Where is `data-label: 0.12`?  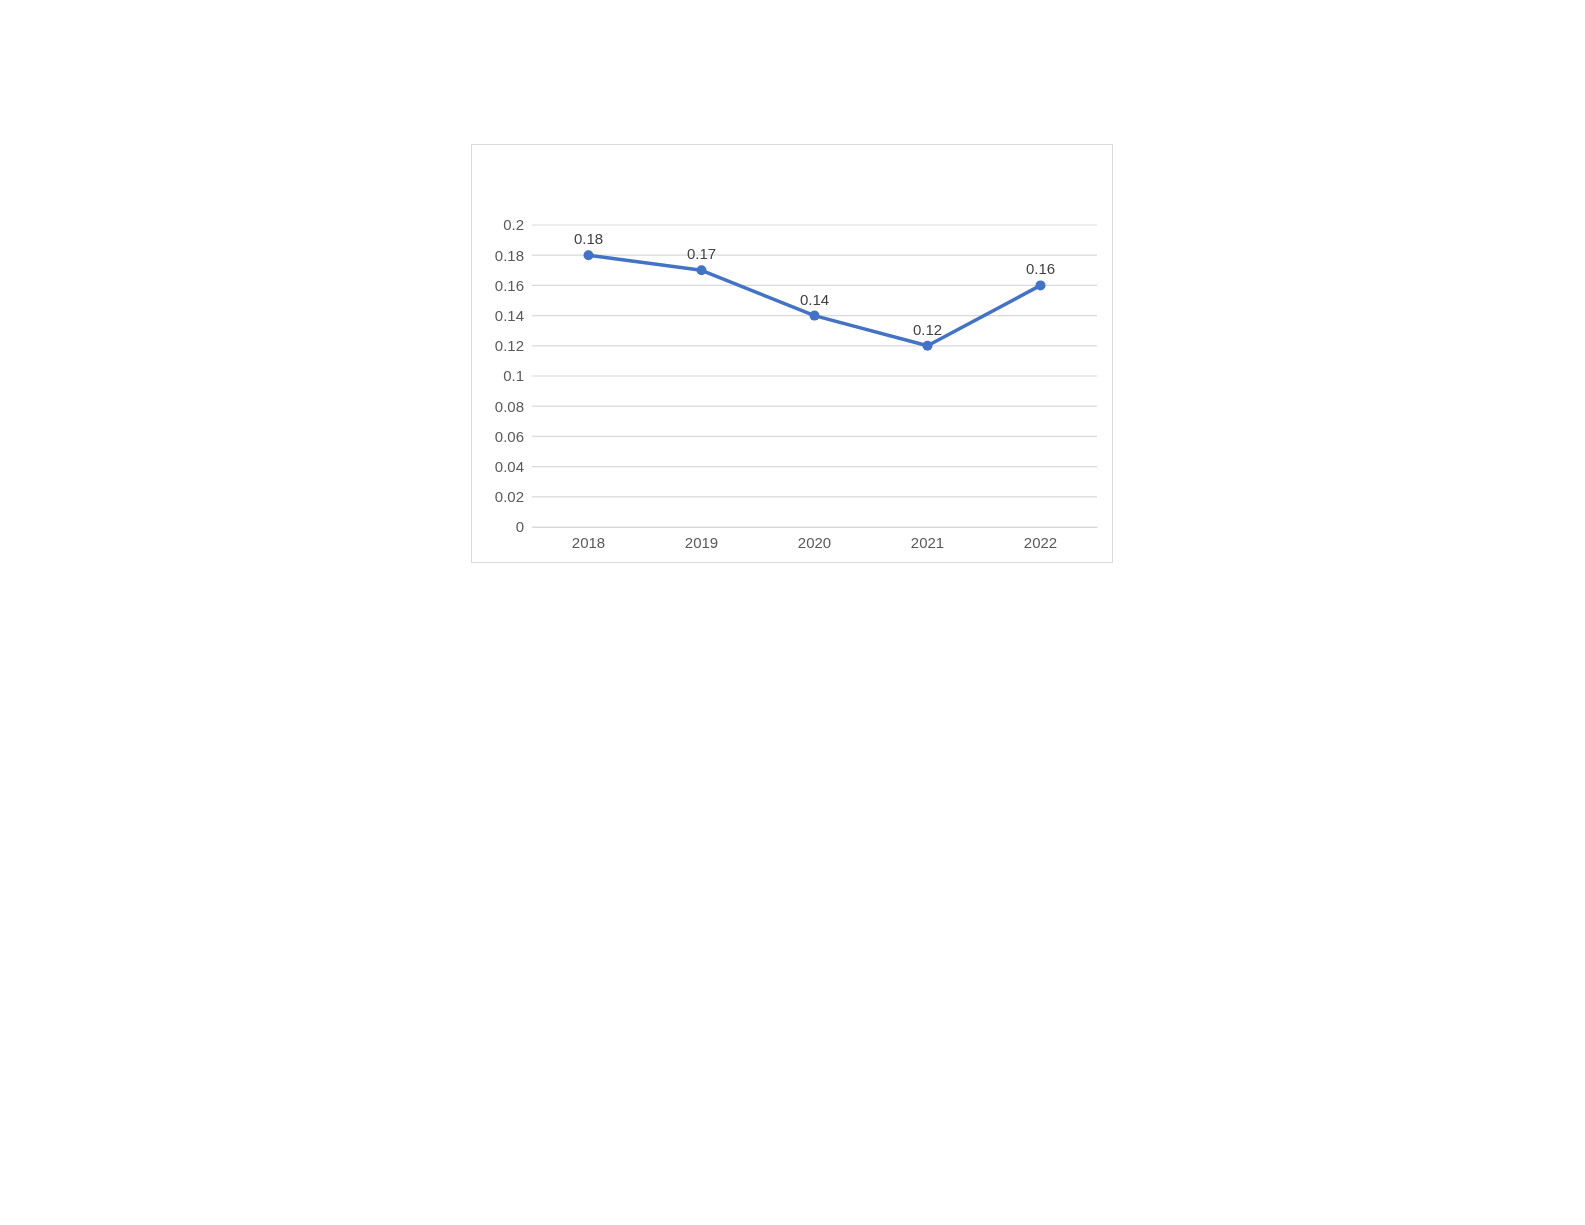 data-label: 0.12 is located at coordinates (927, 329).